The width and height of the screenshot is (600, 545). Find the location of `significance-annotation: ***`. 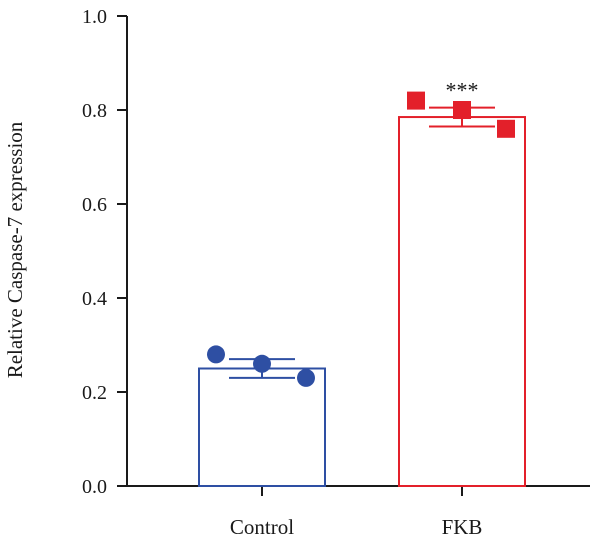

significance-annotation: *** is located at coordinates (462, 90).